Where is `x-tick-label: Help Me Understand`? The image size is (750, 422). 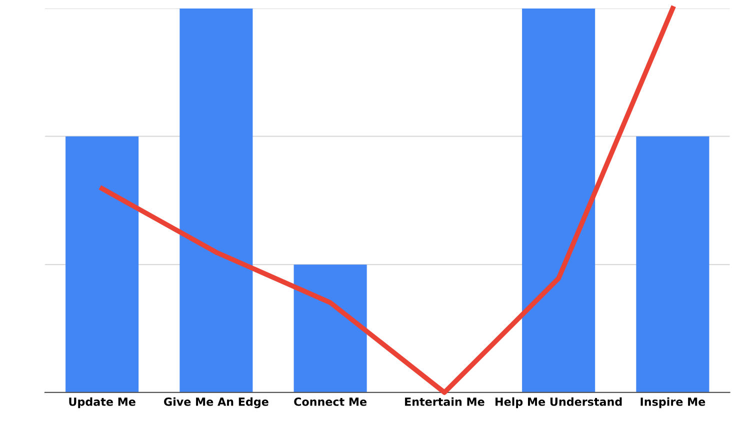 x-tick-label: Help Me Understand is located at coordinates (559, 402).